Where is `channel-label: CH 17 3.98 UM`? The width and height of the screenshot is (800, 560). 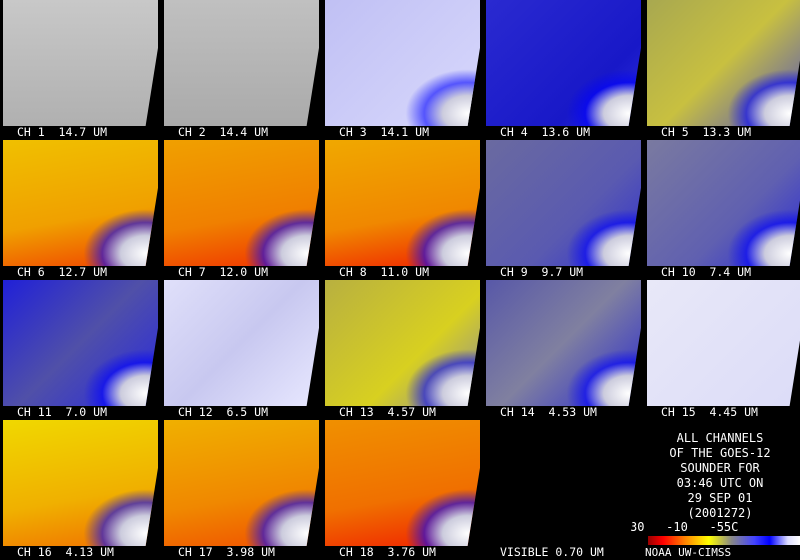
channel-label: CH 17 3.98 UM is located at coordinates (226, 552).